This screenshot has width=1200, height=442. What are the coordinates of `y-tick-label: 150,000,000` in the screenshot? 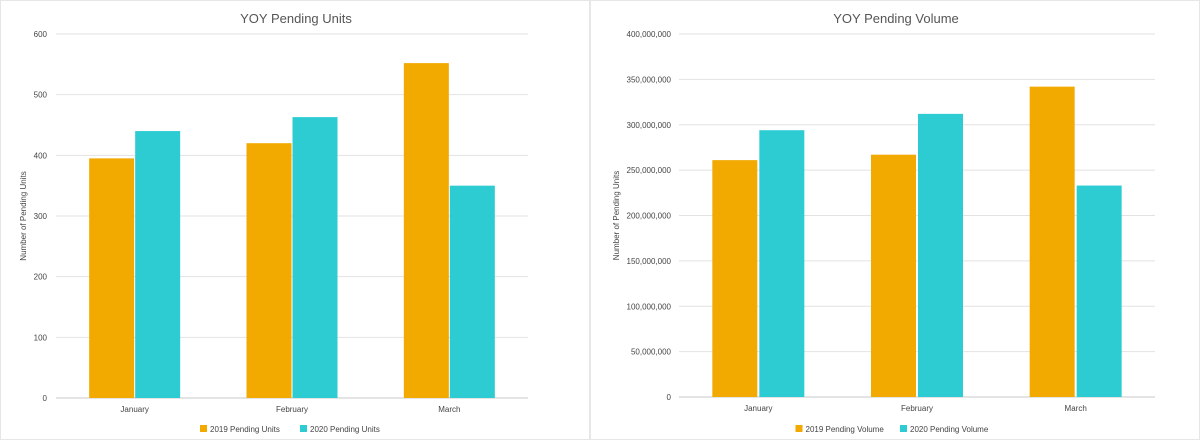 It's located at (649, 261).